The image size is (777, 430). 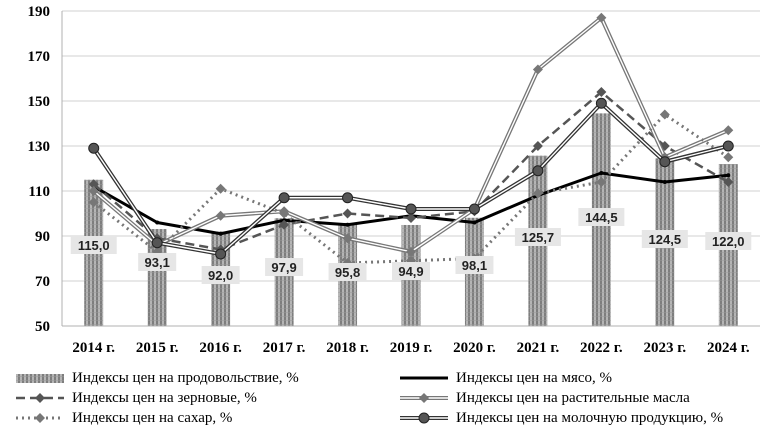 I want to click on data-label-food: 94,9, so click(x=410, y=271).